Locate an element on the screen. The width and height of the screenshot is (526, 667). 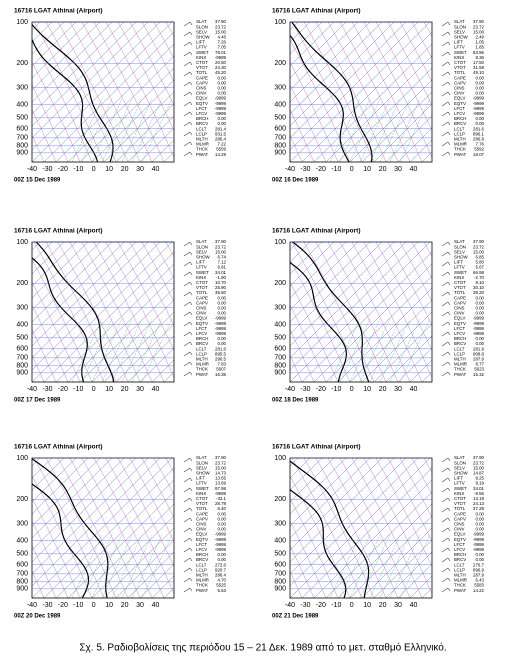
index-name: LIFT is located at coordinates (458, 262).